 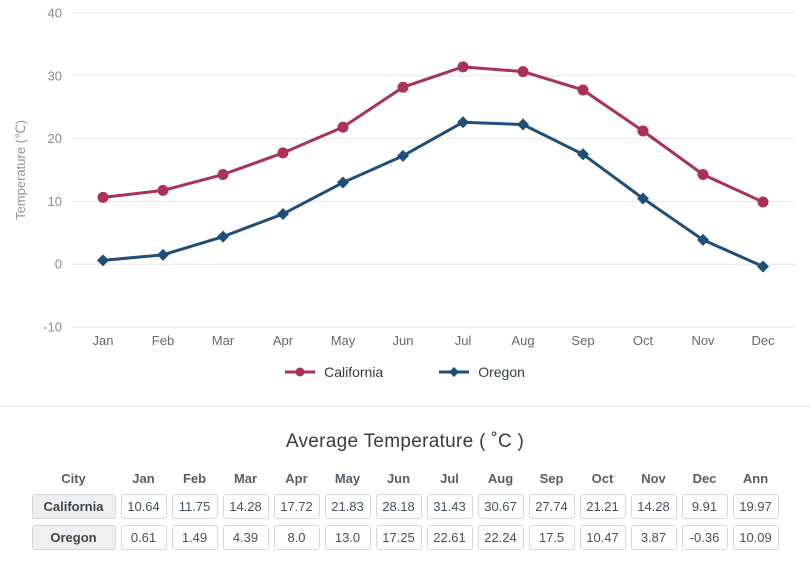 What do you see at coordinates (523, 124) in the screenshot?
I see `data-point-oregon-aug` at bounding box center [523, 124].